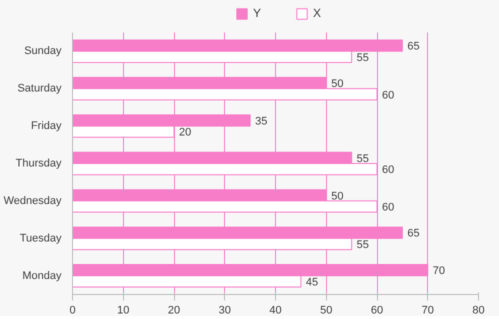  Describe the element at coordinates (39, 164) in the screenshot. I see `y-tick-label: Thursday` at that location.